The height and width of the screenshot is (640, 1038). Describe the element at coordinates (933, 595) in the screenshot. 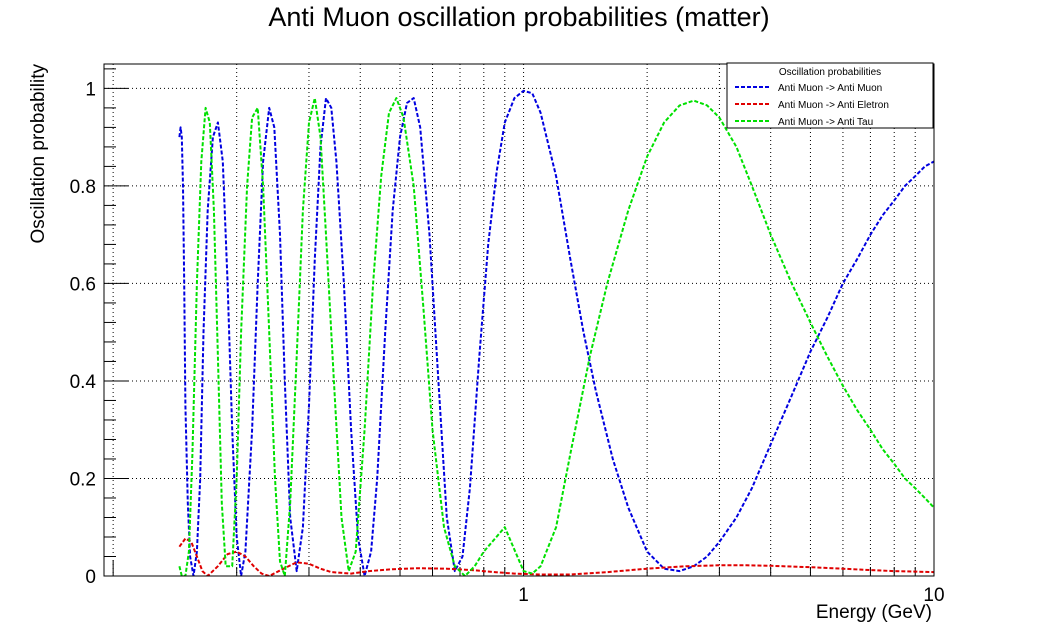

I see `x-tick-label: 10` at that location.